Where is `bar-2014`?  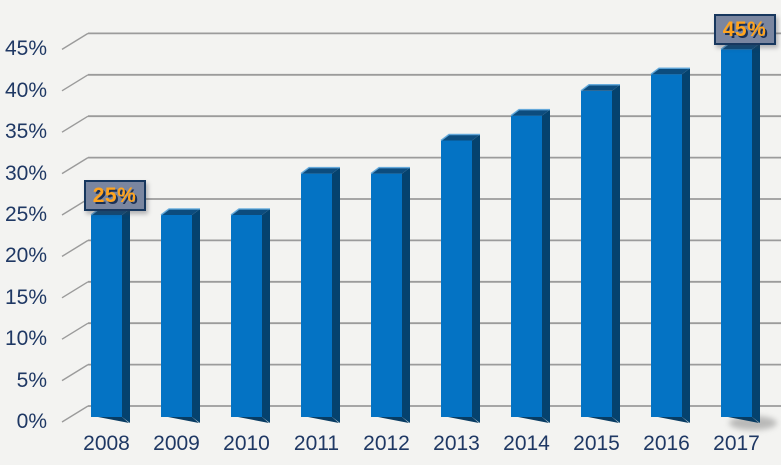 bar-2014 is located at coordinates (530, 265).